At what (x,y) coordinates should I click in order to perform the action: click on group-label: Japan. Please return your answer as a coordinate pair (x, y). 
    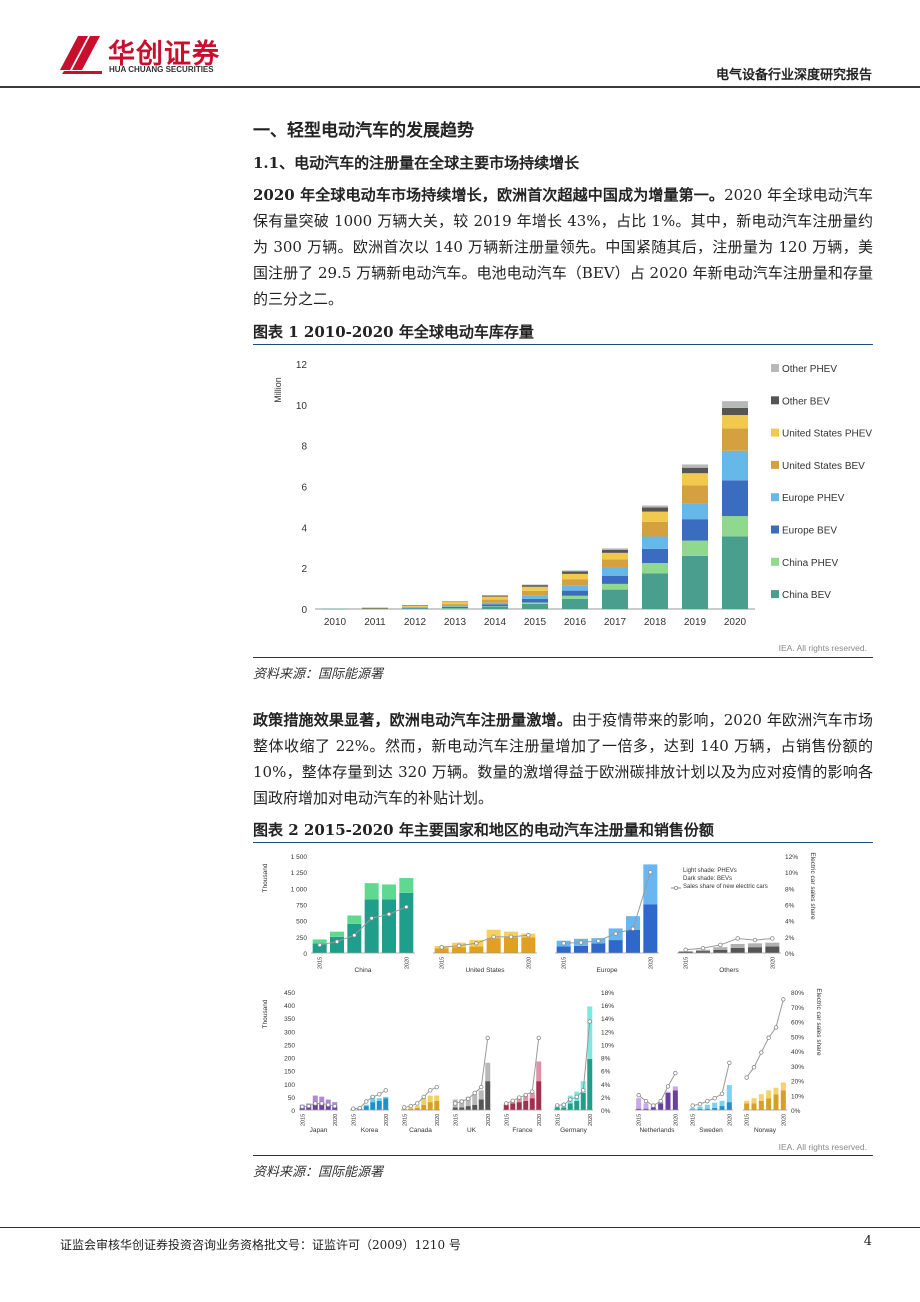
    Looking at the image, I should click on (319, 1130).